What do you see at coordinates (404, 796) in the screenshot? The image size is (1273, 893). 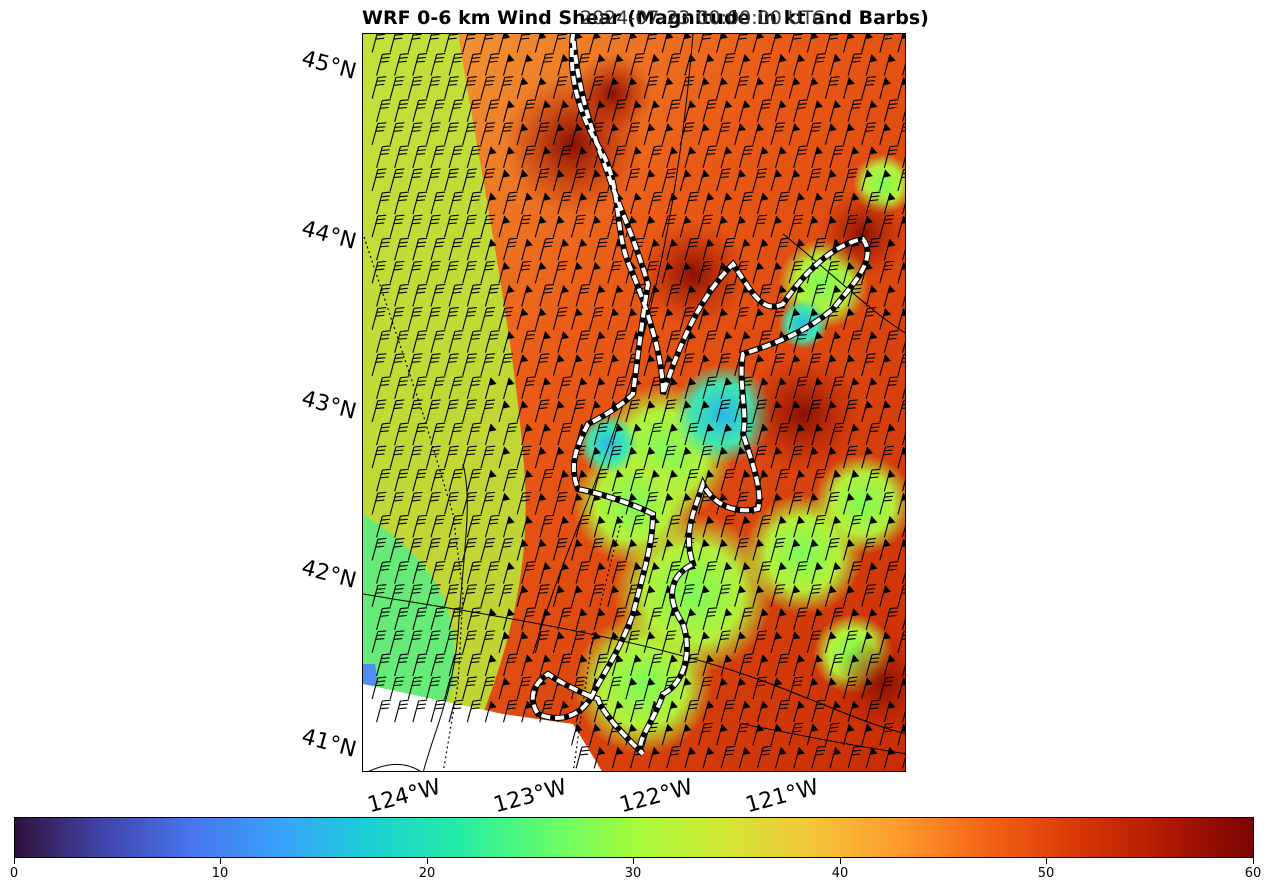 I see `lon-label-124: 124°W` at bounding box center [404, 796].